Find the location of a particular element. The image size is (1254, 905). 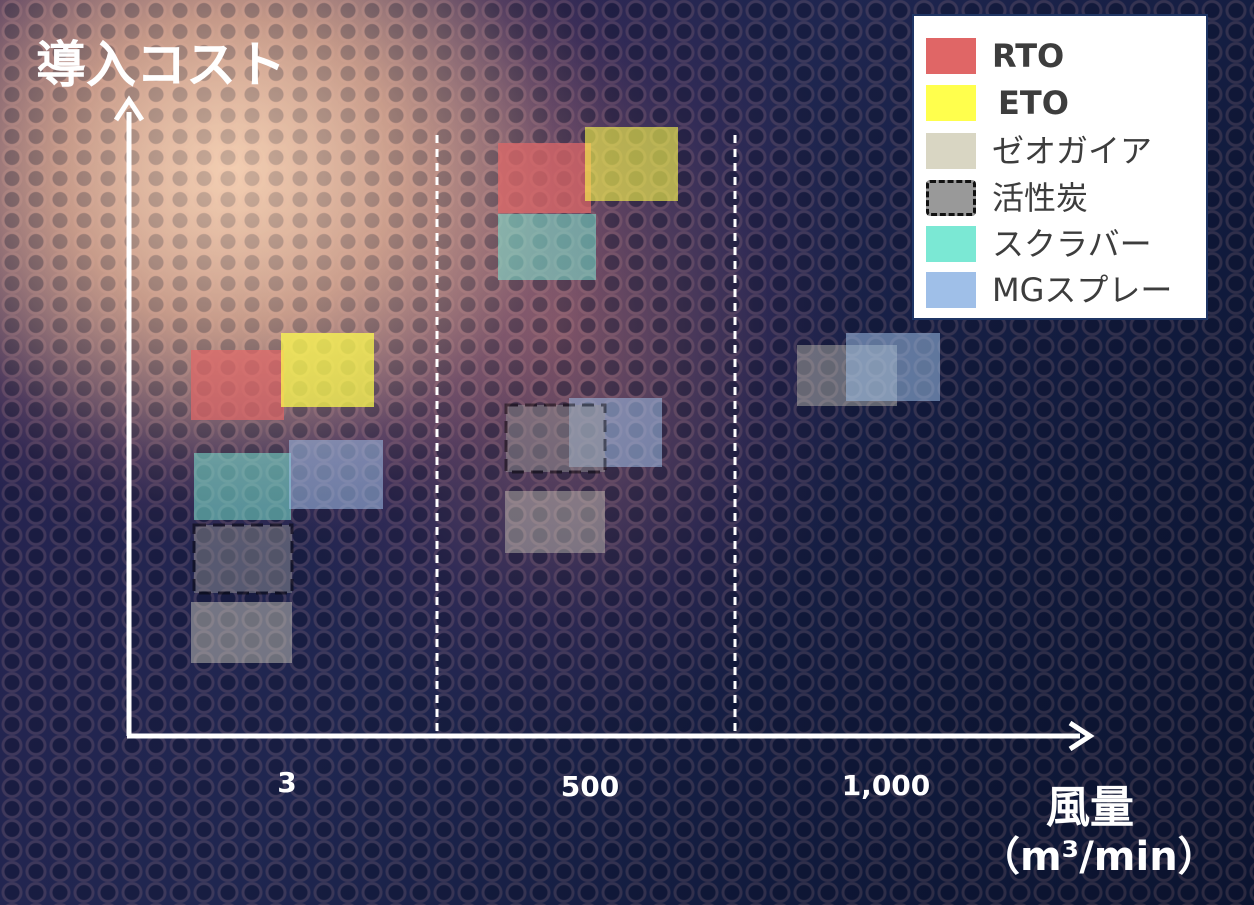

x-axis-arrow is located at coordinates (1081, 736).